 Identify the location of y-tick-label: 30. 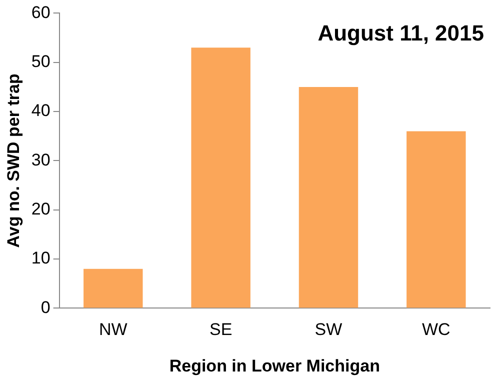
(40, 160).